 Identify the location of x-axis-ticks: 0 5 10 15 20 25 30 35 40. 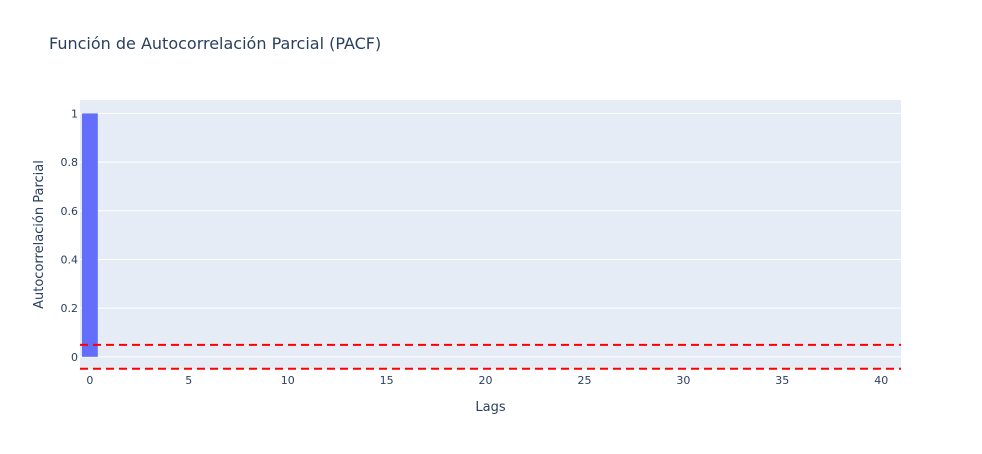
(487, 380).